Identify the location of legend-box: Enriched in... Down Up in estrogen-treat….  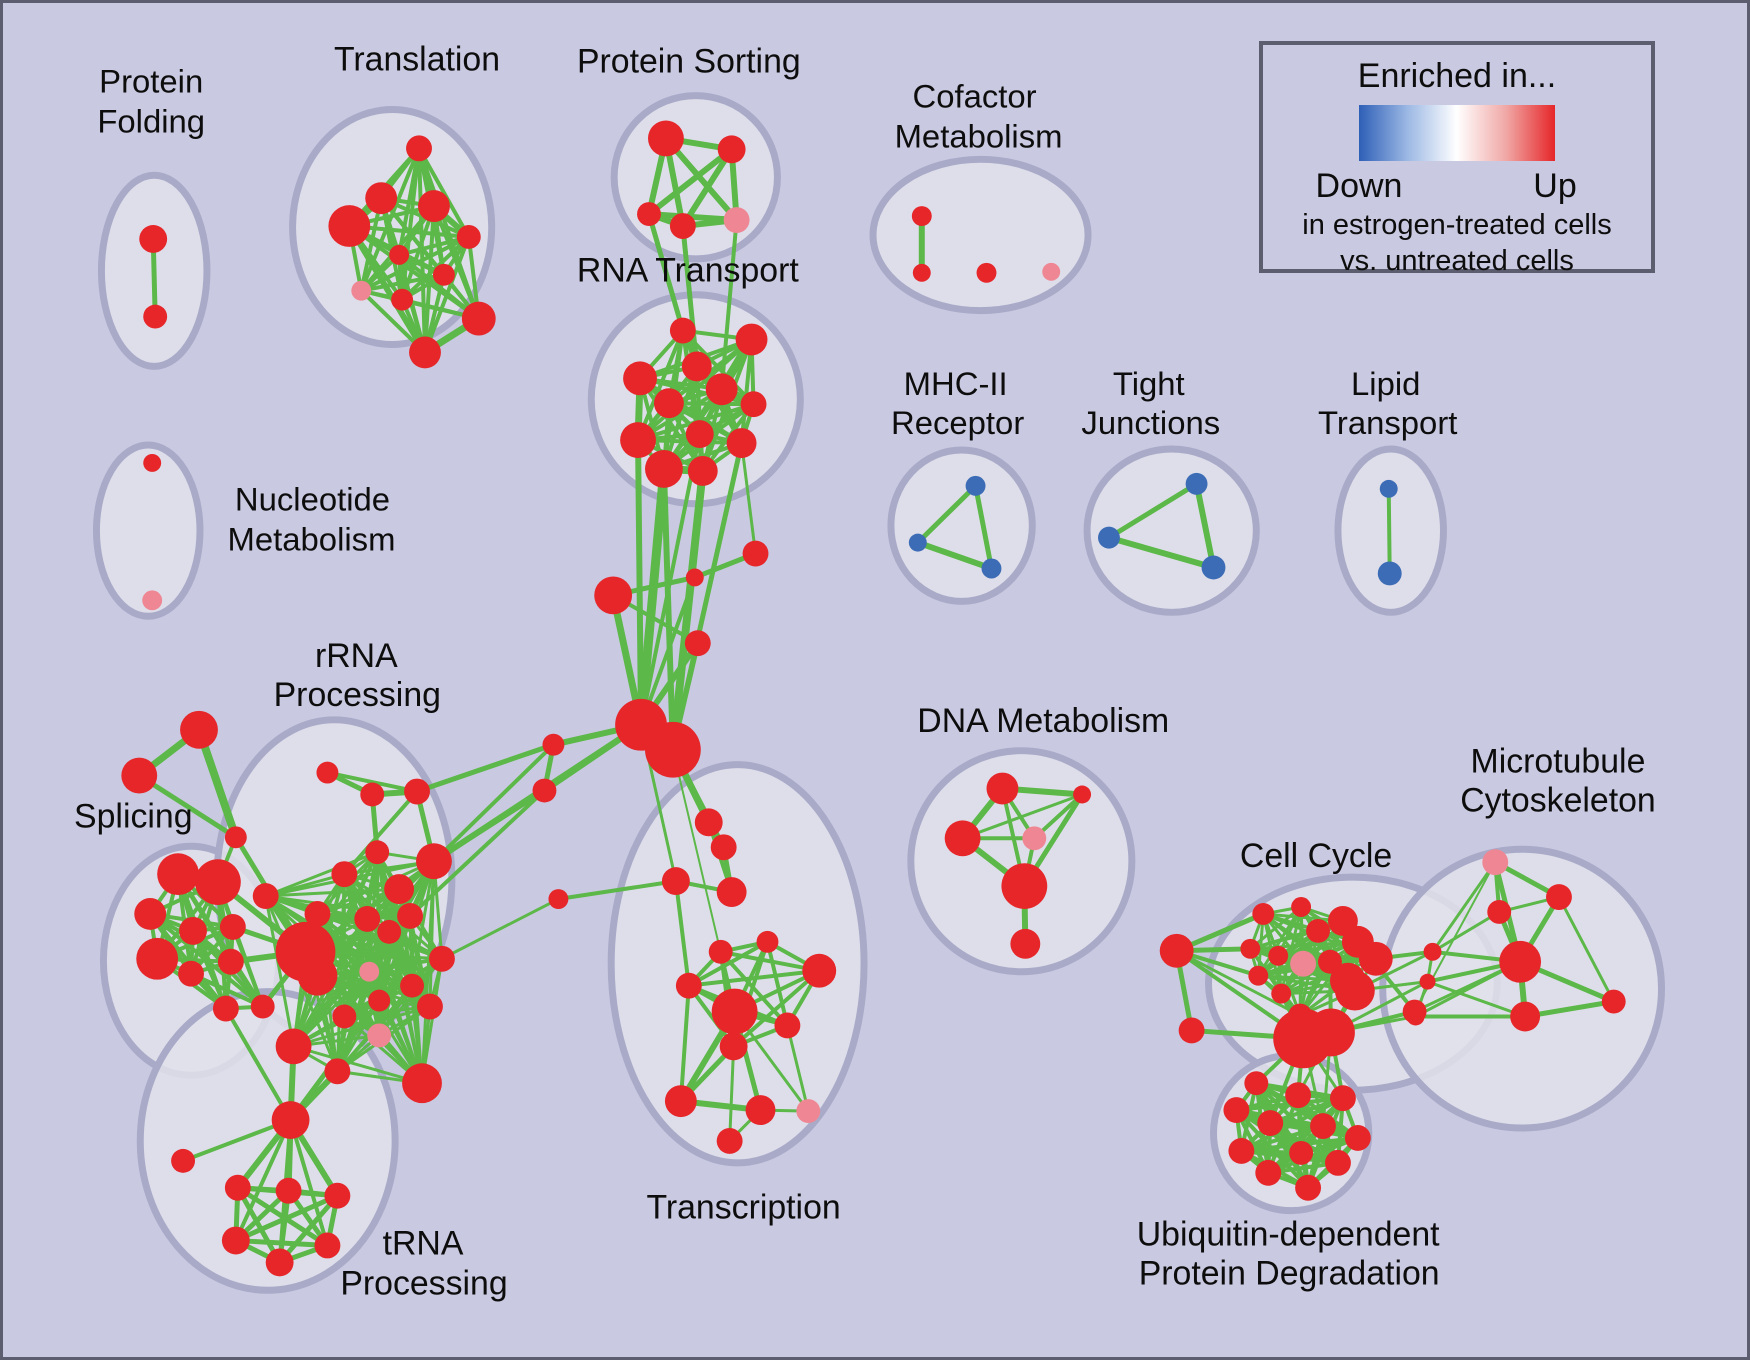
(1457, 159).